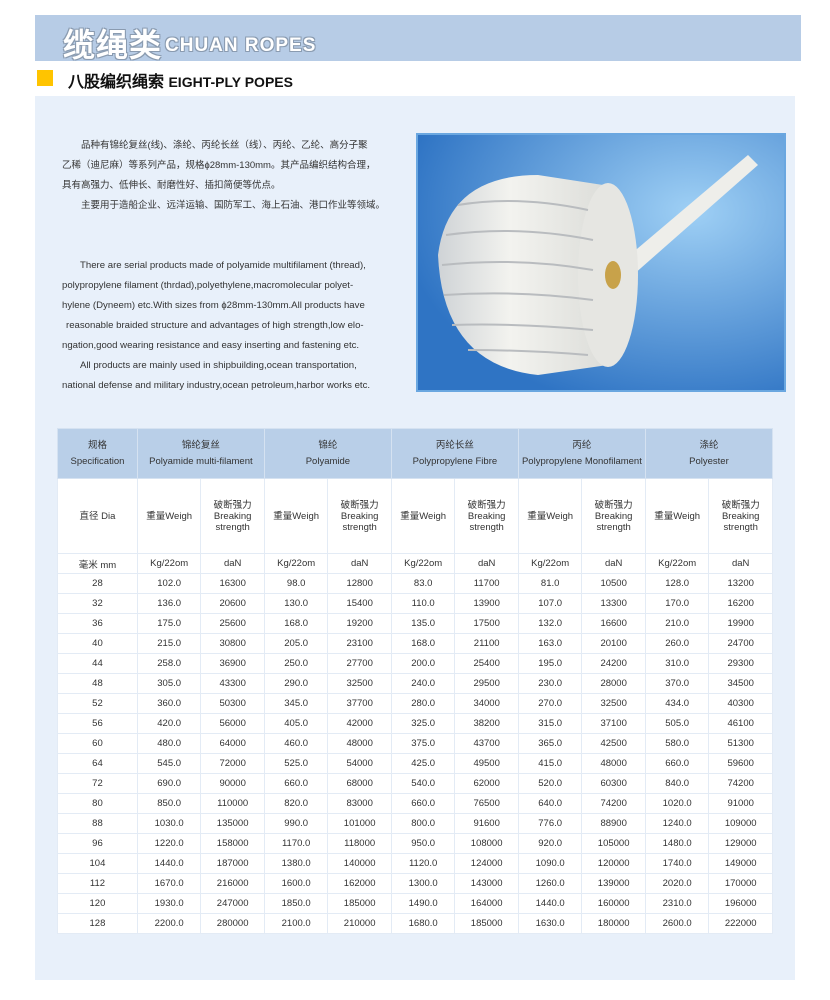  I want to click on value-cell: 260.0, so click(677, 643).